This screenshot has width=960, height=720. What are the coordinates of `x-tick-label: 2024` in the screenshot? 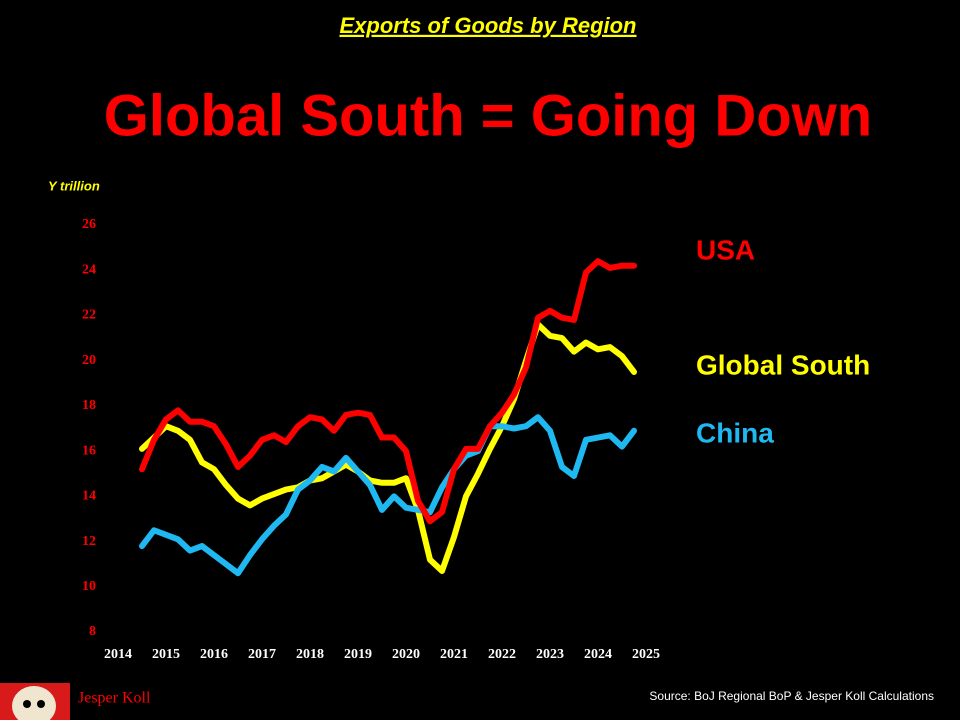 It's located at (598, 654).